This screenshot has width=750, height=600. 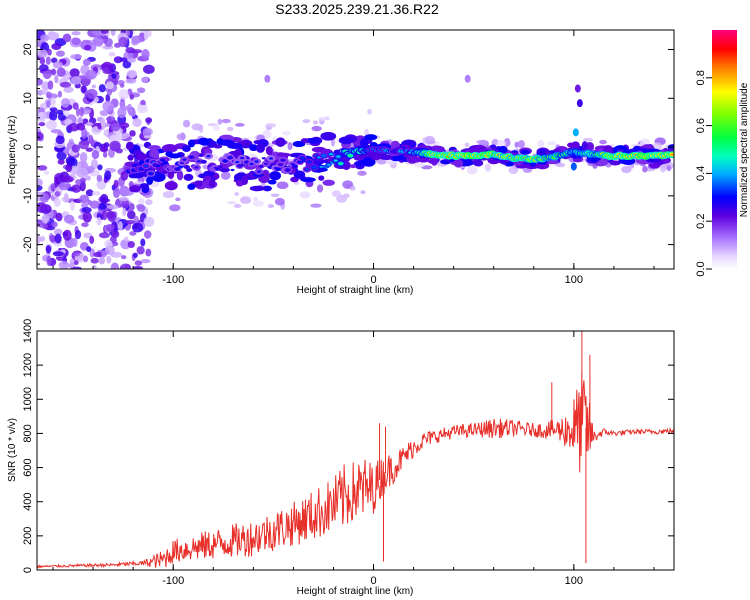 What do you see at coordinates (28, 49) in the screenshot?
I see `y-tick-label: 20` at bounding box center [28, 49].